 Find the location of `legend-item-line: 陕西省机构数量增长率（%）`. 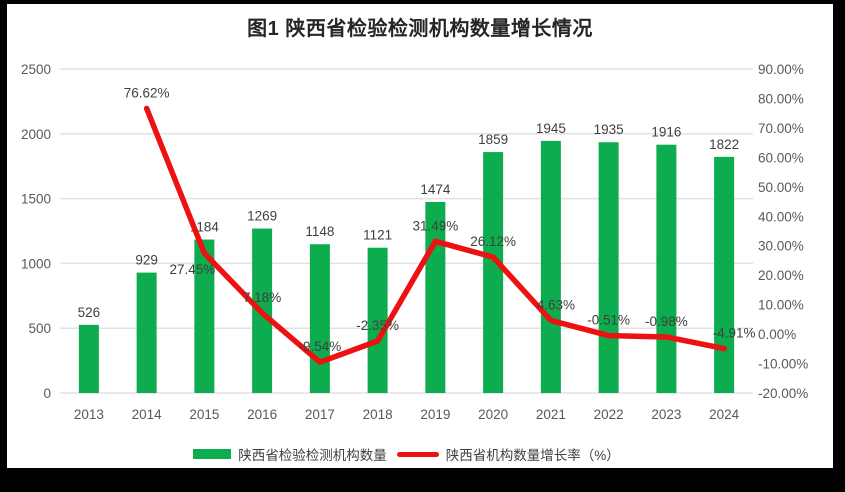

legend-item-line: 陕西省机构数量增长率（%） is located at coordinates (508, 454).